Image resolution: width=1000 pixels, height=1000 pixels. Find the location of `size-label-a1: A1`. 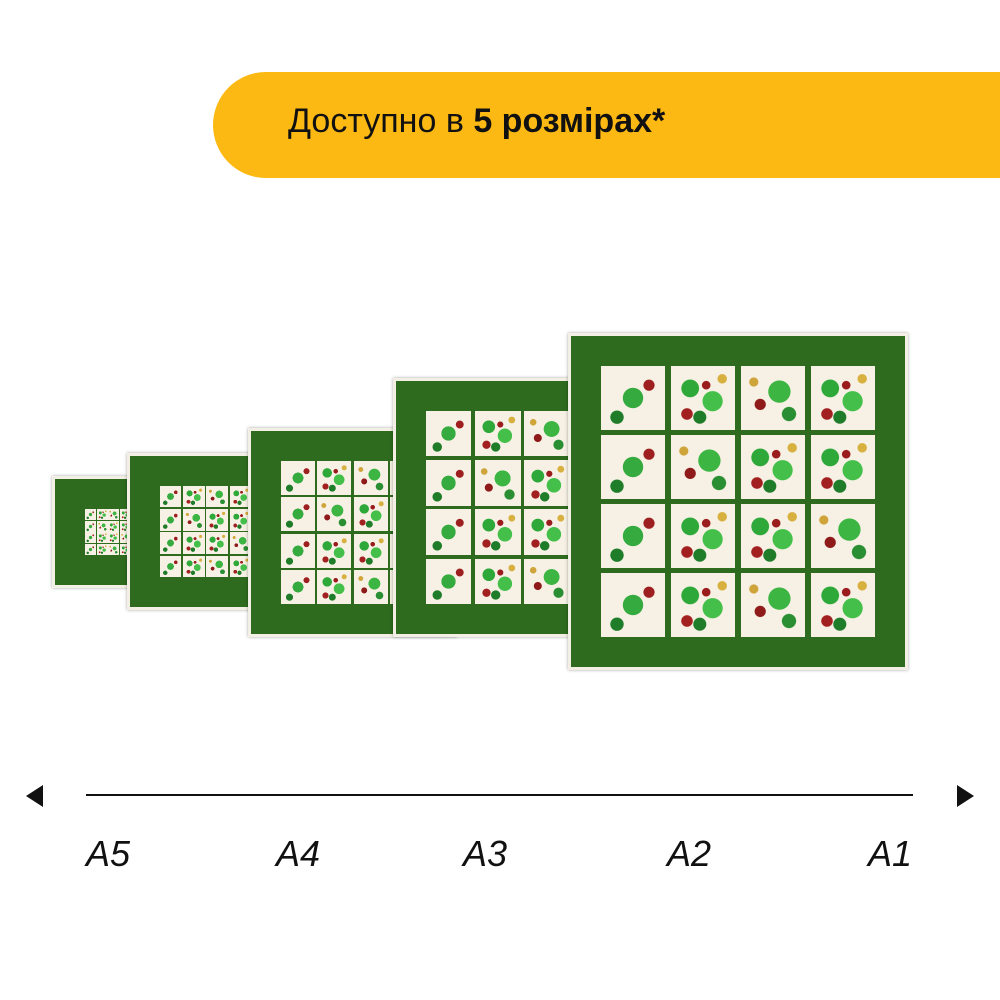

size-label-a1: A1 is located at coordinates (890, 853).